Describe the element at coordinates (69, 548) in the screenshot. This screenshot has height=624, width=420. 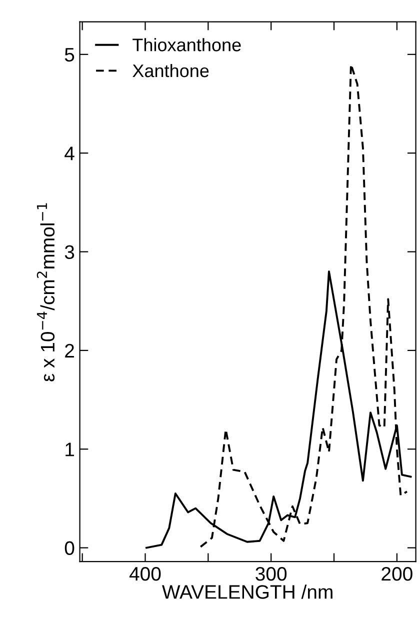
I see `y-tick-label: 0` at that location.